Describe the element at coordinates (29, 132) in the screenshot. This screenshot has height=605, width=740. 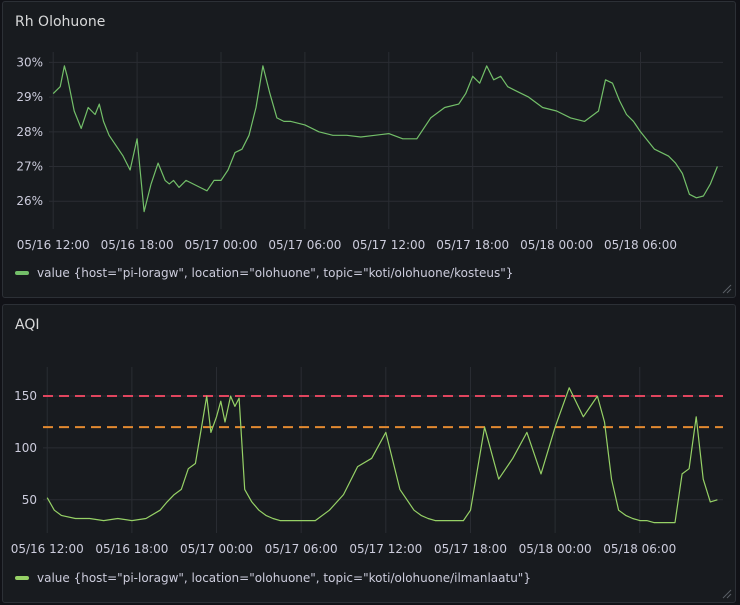
I see `rh-y-tick: 28%` at that location.